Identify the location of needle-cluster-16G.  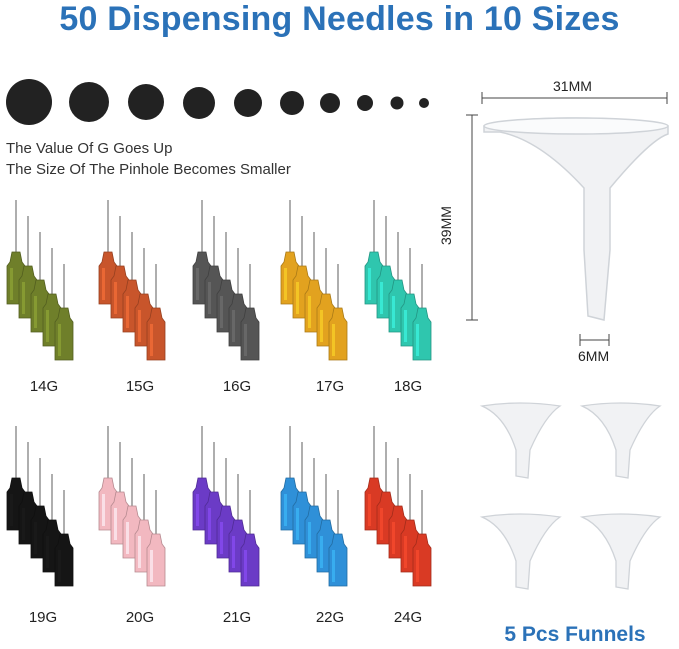
(226, 280).